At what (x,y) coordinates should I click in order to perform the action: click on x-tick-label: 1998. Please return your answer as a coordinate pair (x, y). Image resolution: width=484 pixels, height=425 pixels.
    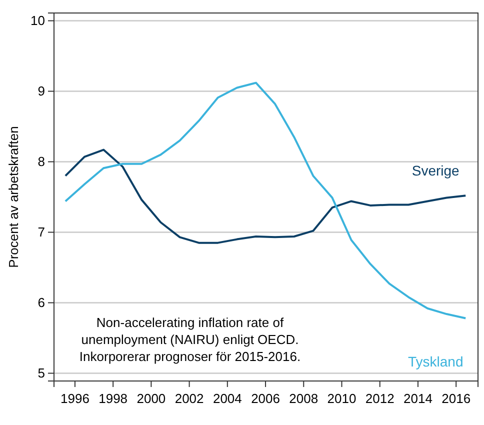
    Looking at the image, I should click on (113, 398).